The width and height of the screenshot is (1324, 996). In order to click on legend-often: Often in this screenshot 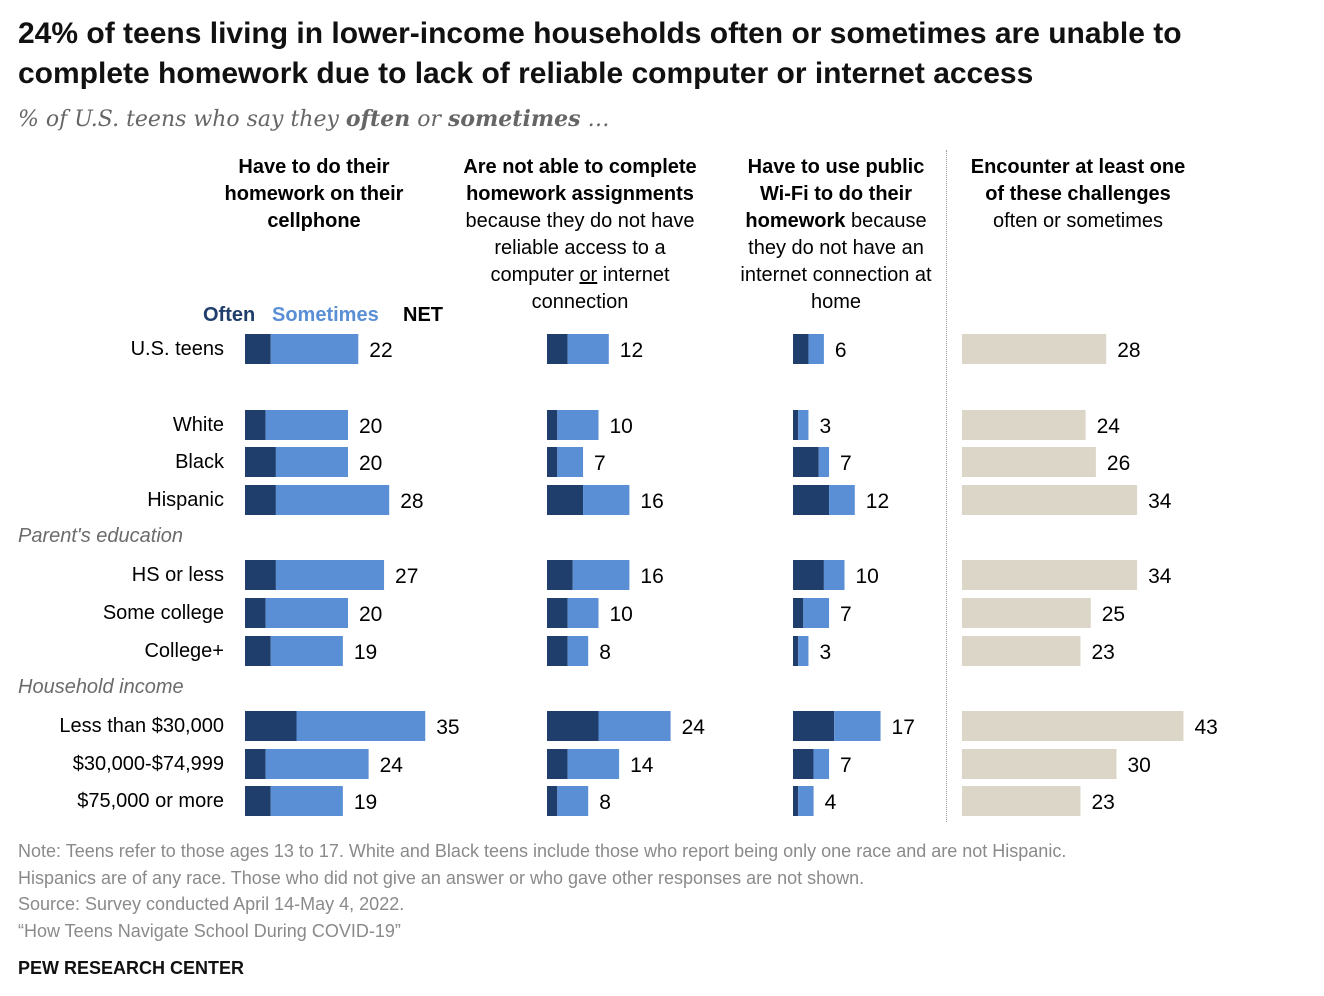, I will do `click(229, 315)`.